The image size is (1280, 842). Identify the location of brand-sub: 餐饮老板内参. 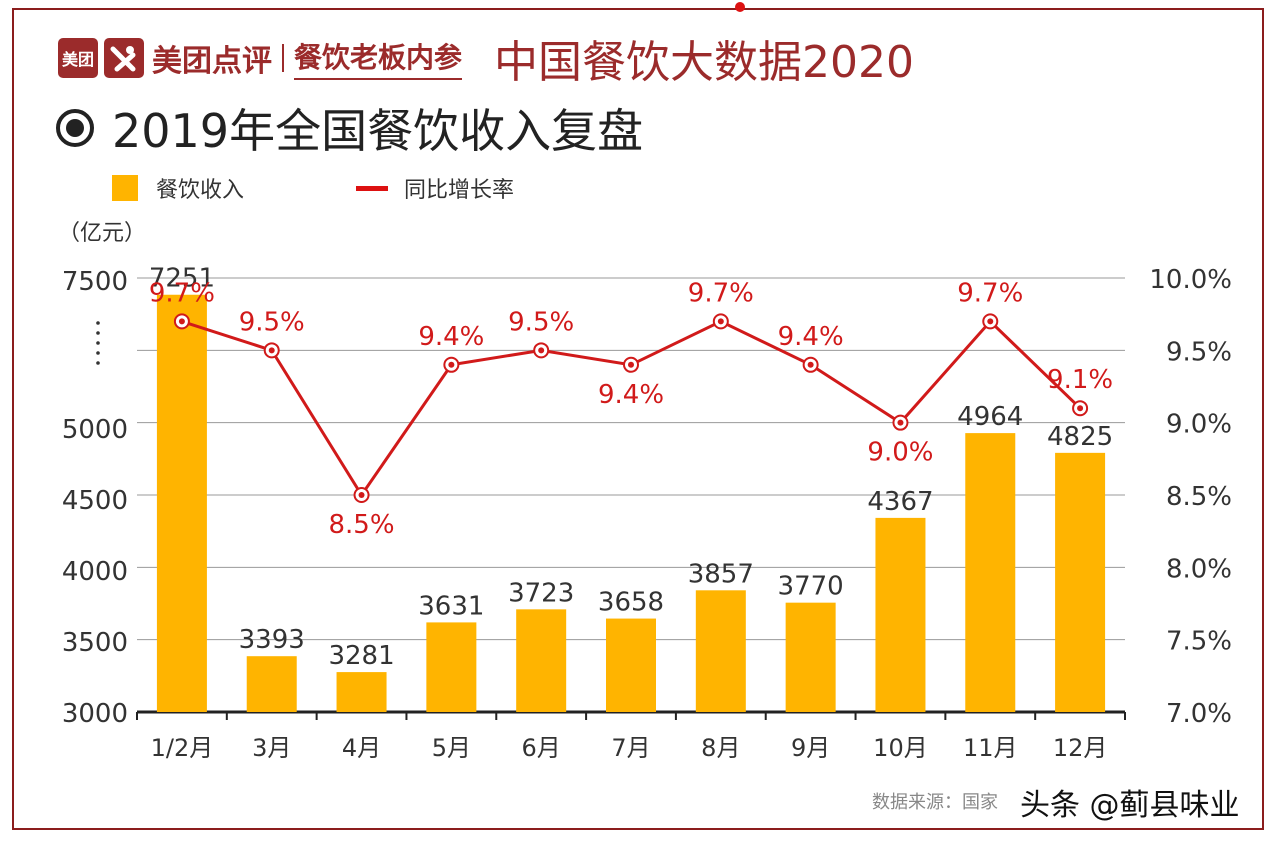
(378, 58).